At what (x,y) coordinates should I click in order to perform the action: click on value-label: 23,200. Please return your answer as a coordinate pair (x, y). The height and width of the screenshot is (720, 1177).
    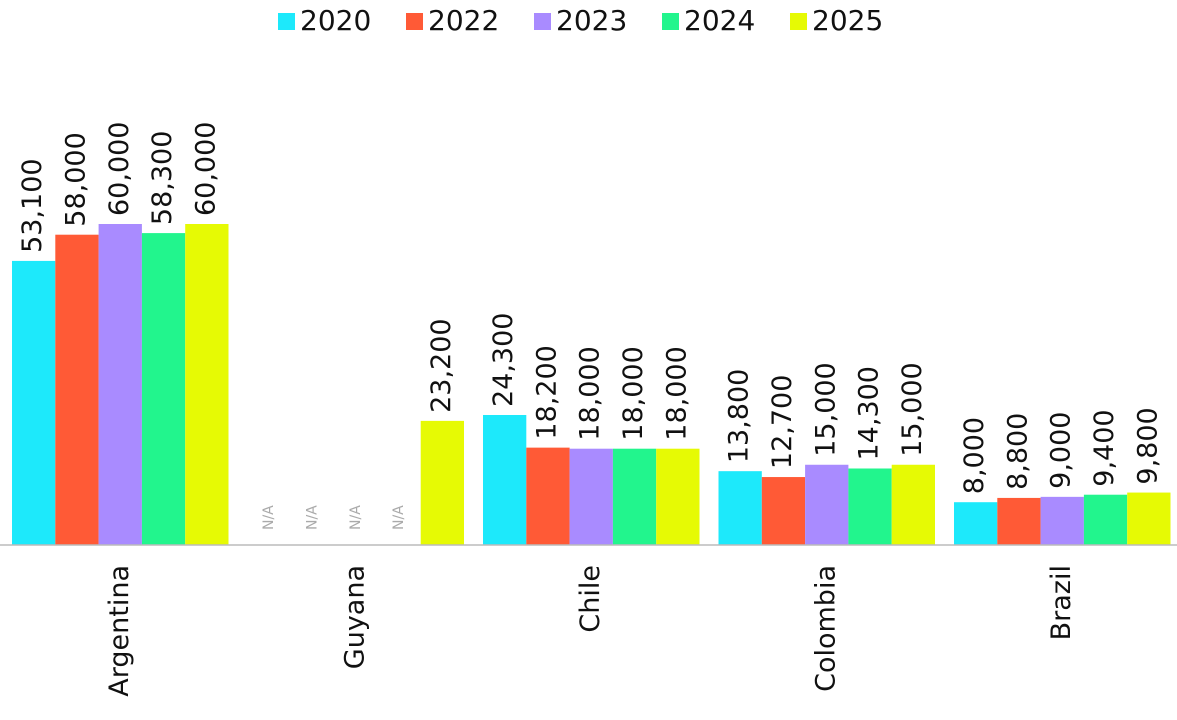
    Looking at the image, I should click on (441, 365).